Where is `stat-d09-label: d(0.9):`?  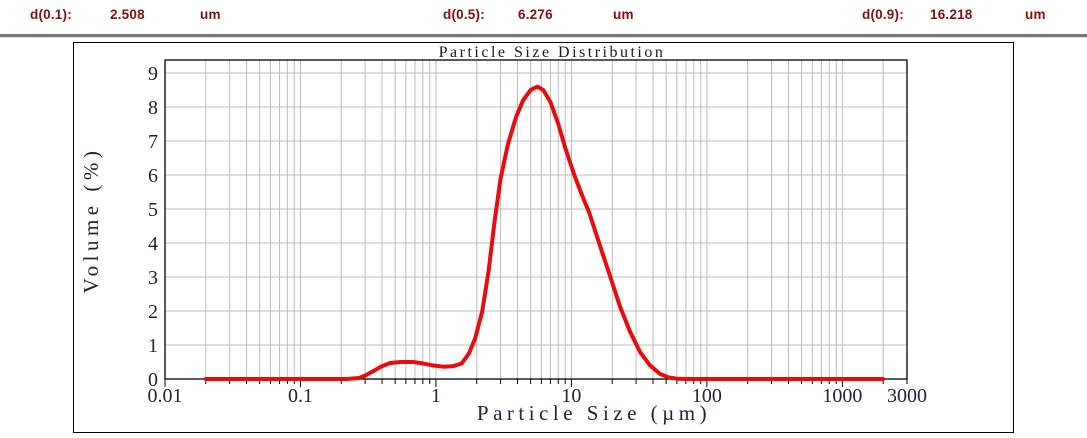
stat-d09-label: d(0.9): is located at coordinates (883, 14).